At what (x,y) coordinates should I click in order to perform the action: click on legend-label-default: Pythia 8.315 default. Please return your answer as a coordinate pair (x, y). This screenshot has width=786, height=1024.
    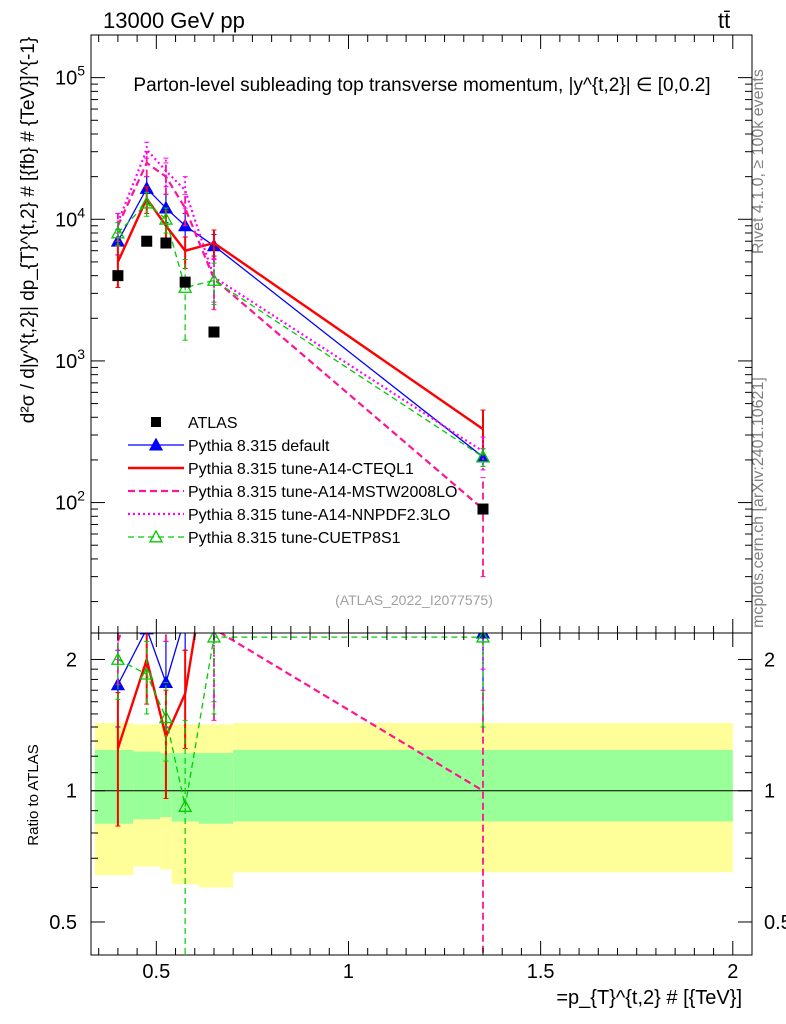
    Looking at the image, I should click on (259, 446).